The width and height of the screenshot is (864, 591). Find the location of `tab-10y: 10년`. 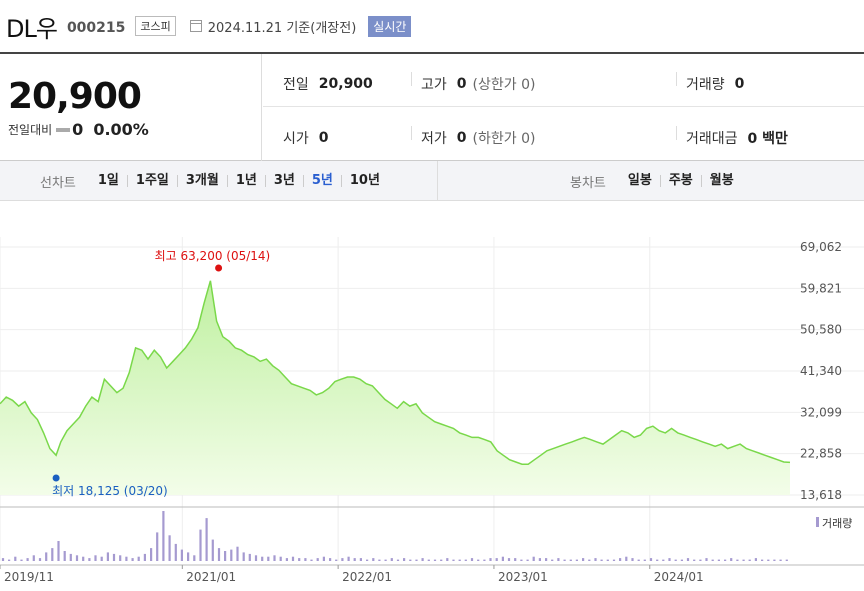

tab-10y: 10년 is located at coordinates (364, 180).